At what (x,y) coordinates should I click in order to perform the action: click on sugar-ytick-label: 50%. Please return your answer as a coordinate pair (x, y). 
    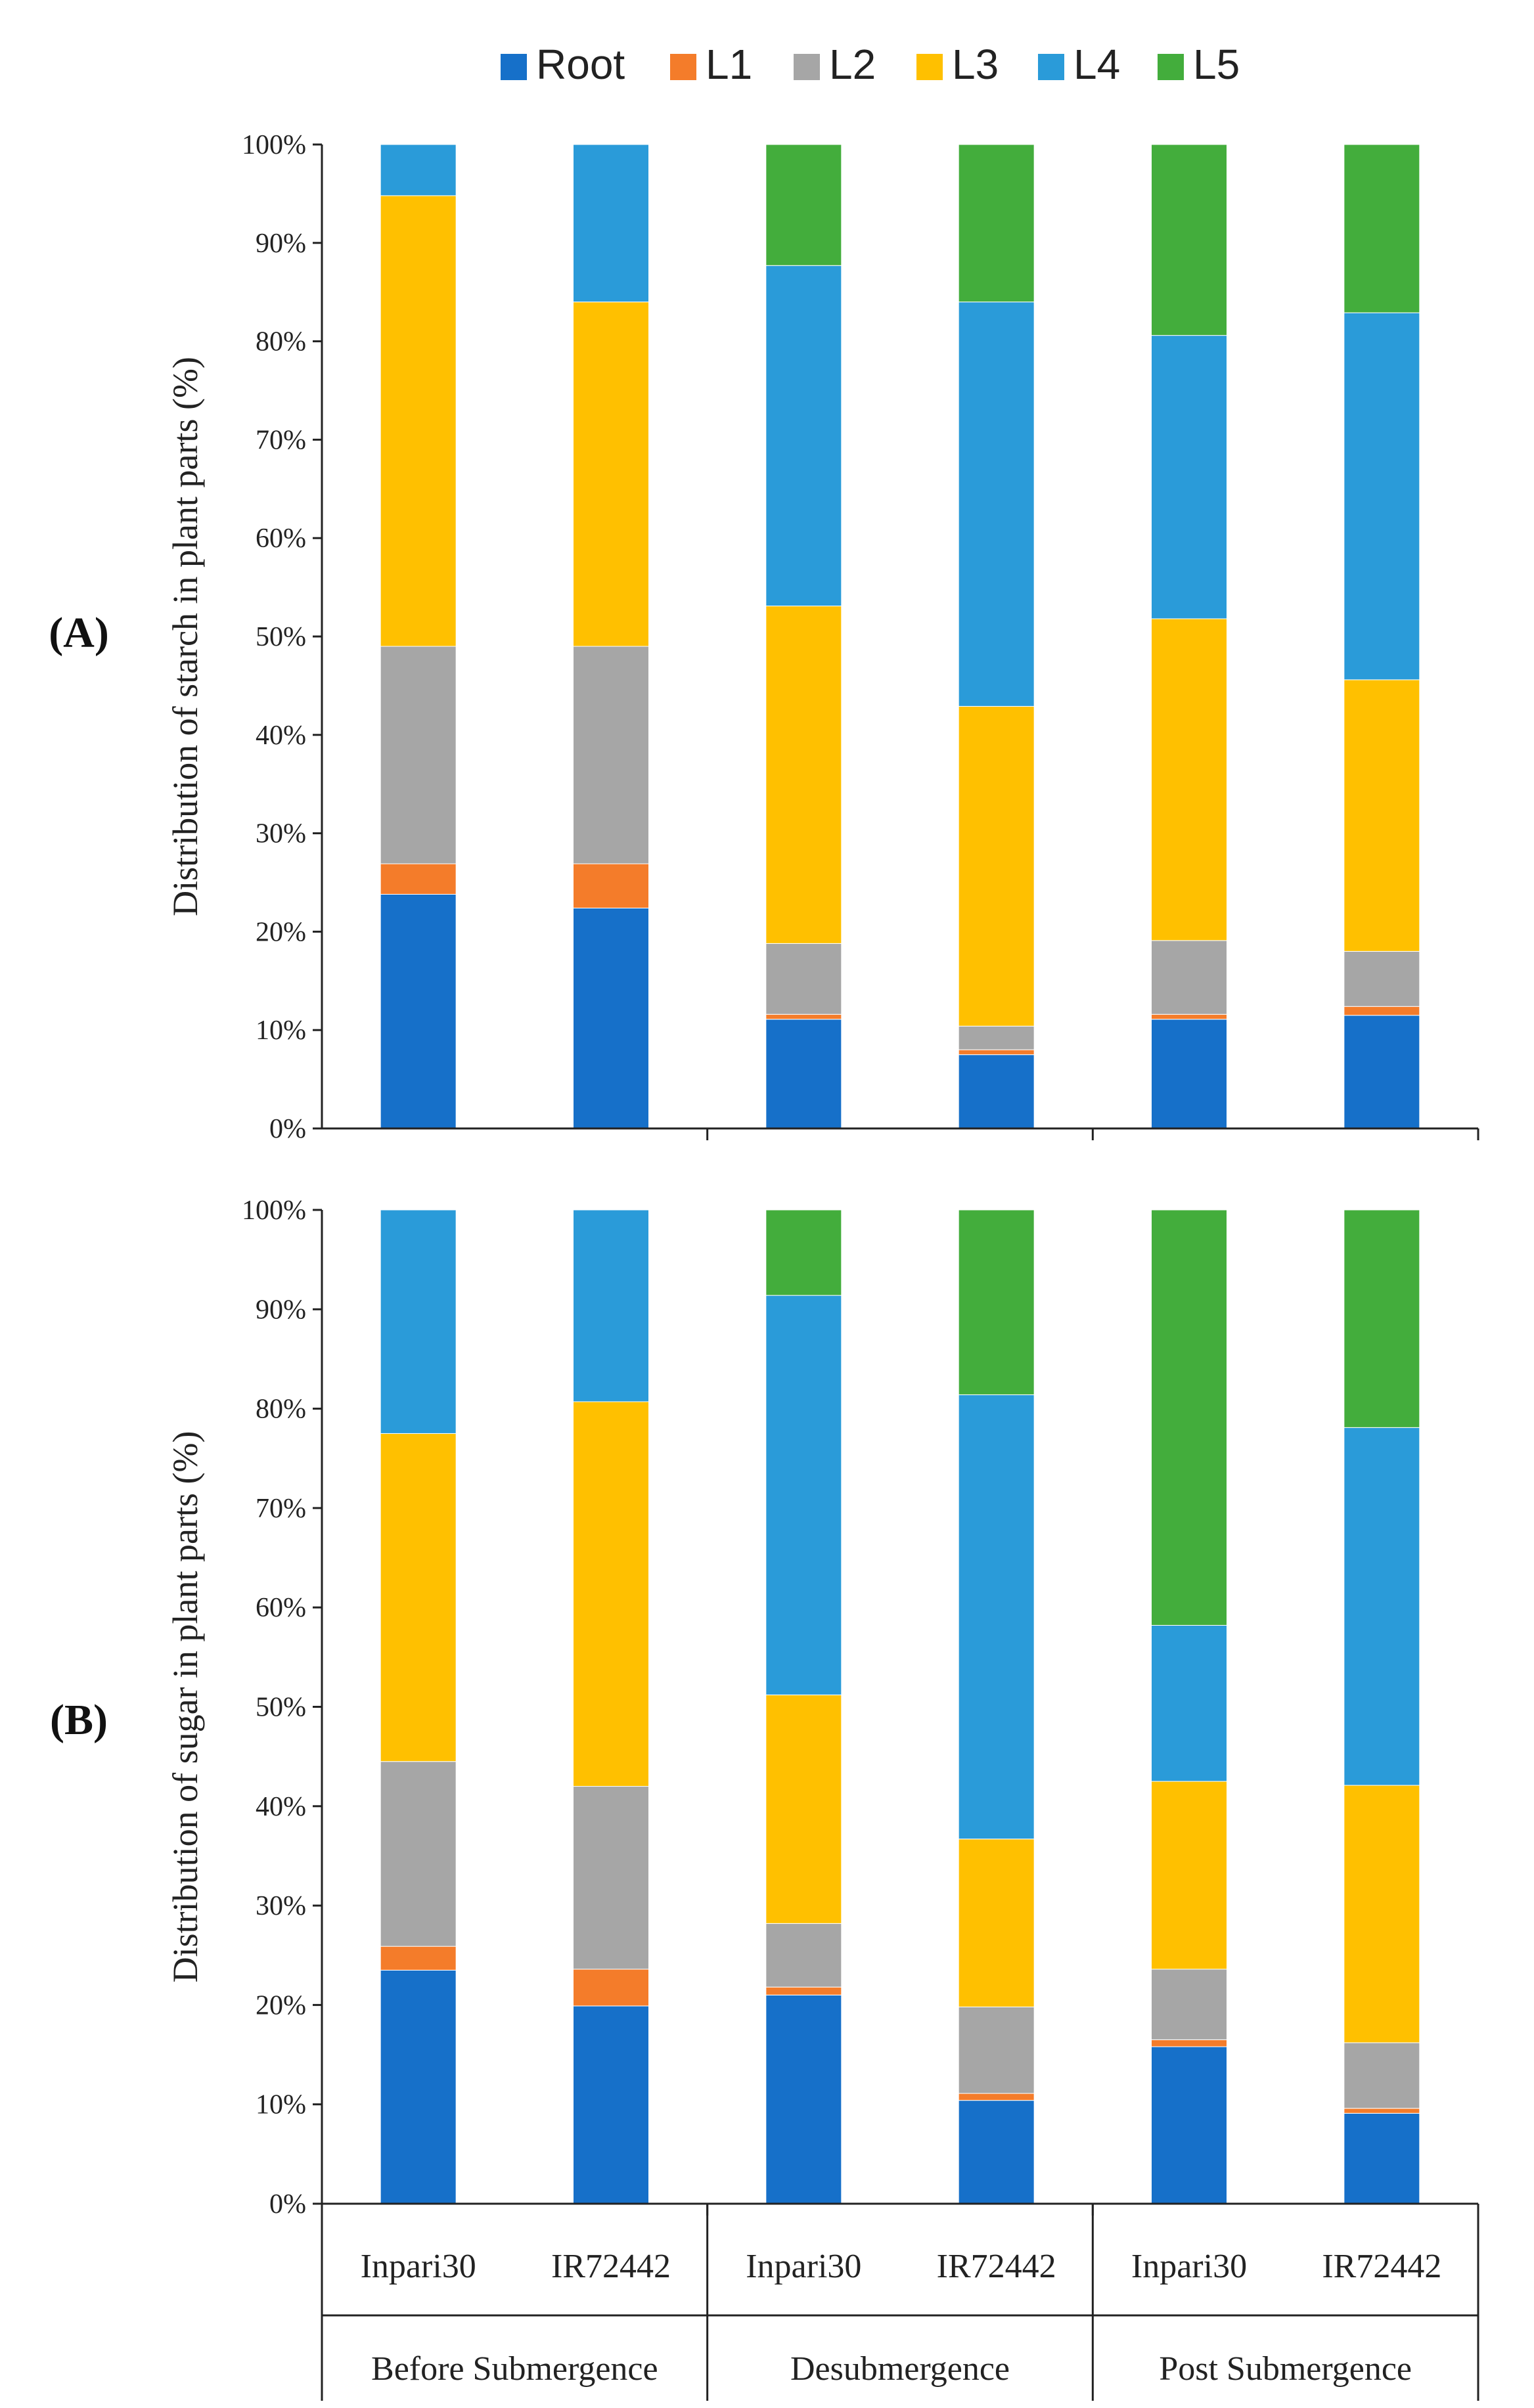
    Looking at the image, I should click on (281, 1708).